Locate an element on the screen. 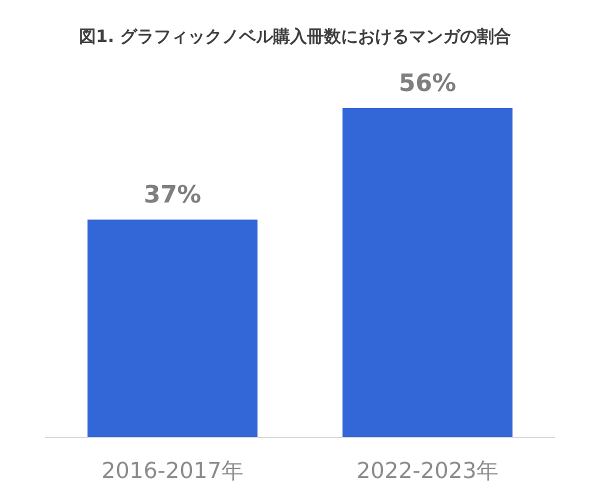 The image size is (590, 500). data-label: 37% is located at coordinates (173, 194).